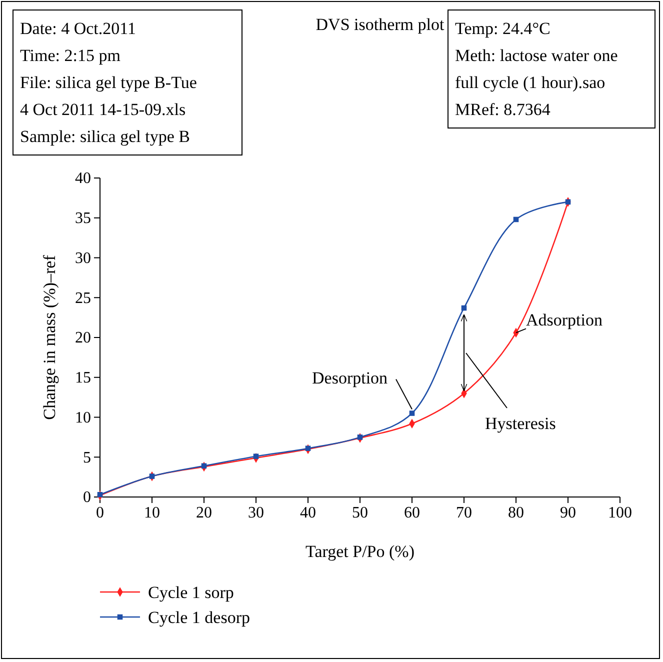  I want to click on y-tick-label: 0, so click(87, 497).